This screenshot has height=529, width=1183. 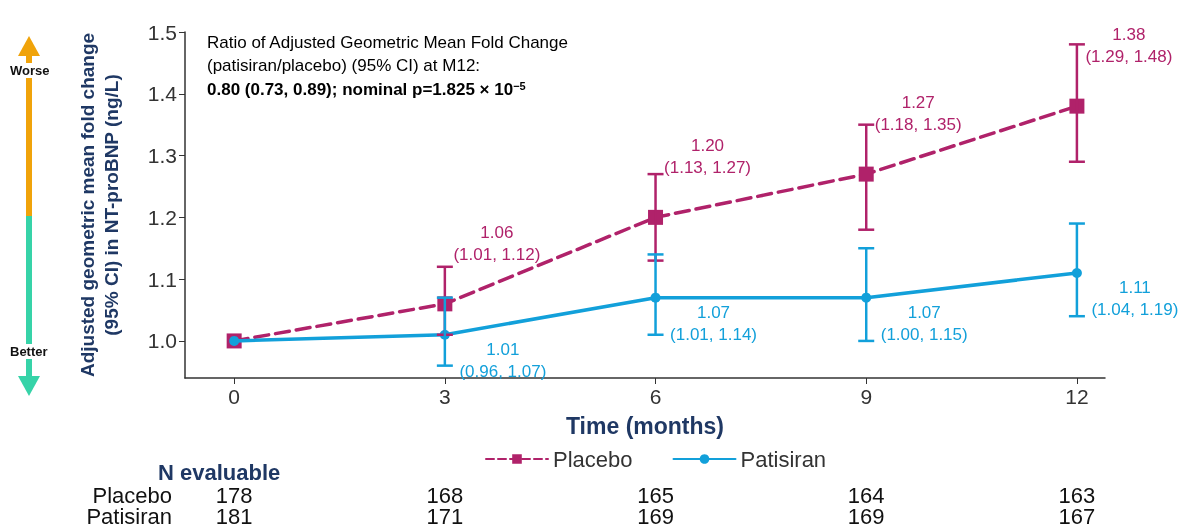 What do you see at coordinates (30, 70) in the screenshot?
I see `text: Worse` at bounding box center [30, 70].